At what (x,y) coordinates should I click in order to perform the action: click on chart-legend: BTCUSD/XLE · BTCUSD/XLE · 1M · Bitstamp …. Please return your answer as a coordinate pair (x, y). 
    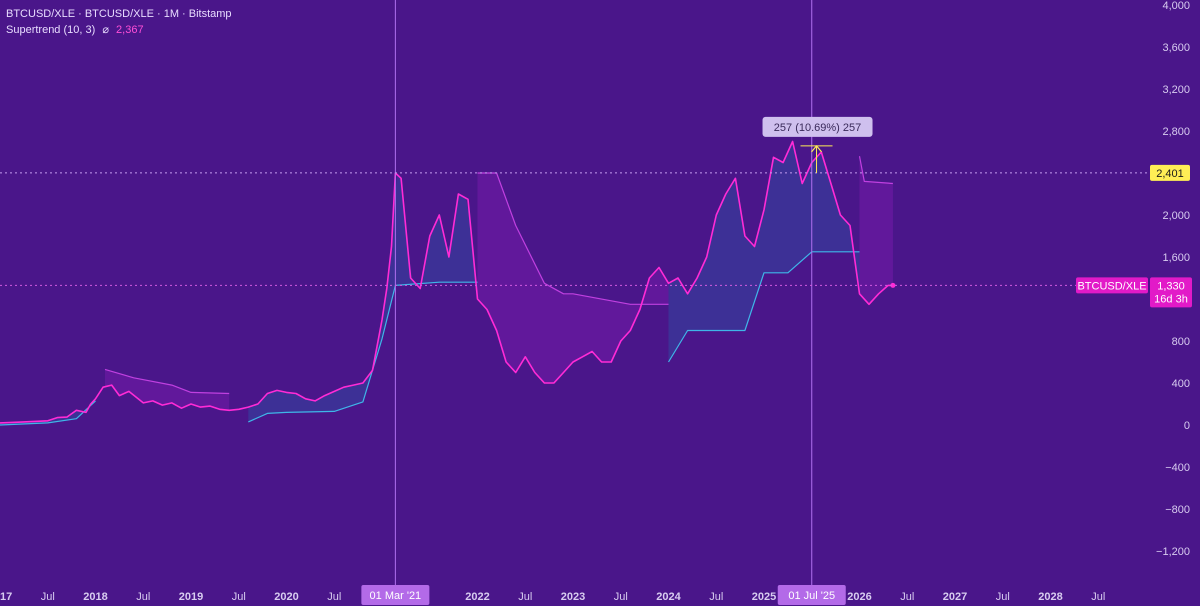
    Looking at the image, I should click on (119, 22).